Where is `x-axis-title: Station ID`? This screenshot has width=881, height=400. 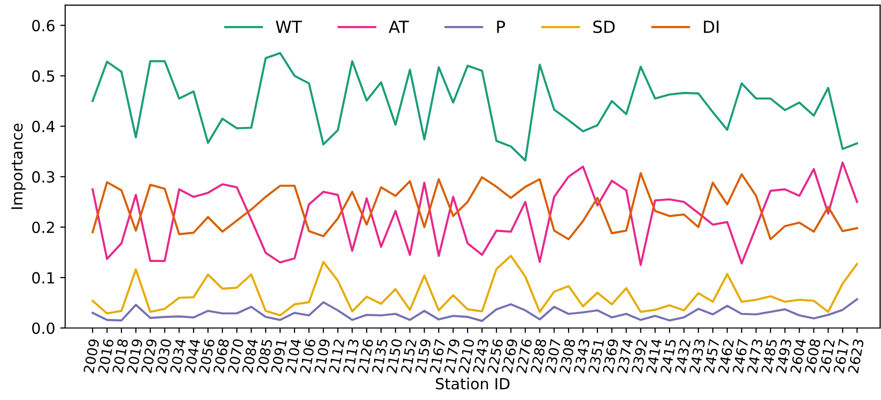
x-axis-title: Station ID is located at coordinates (473, 384).